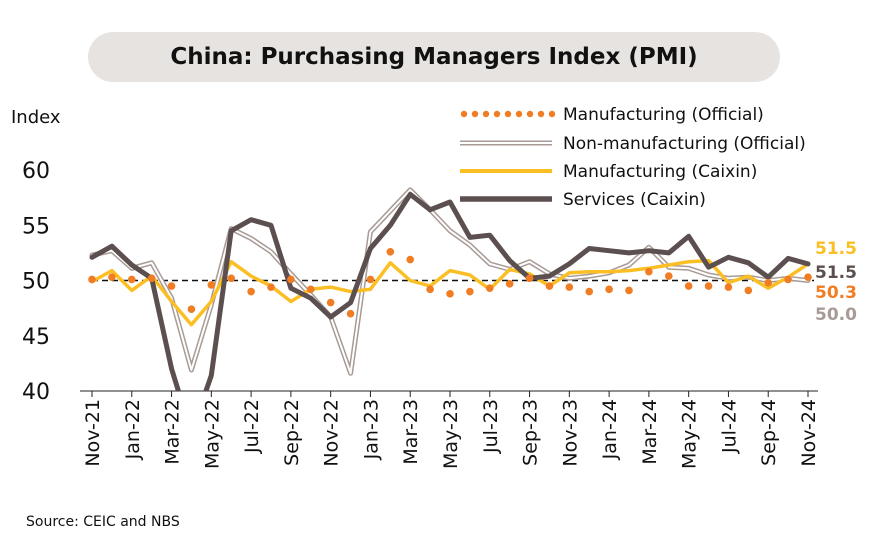 The image size is (870, 538). Describe the element at coordinates (36, 117) in the screenshot. I see `y-axis-label: Index` at that location.